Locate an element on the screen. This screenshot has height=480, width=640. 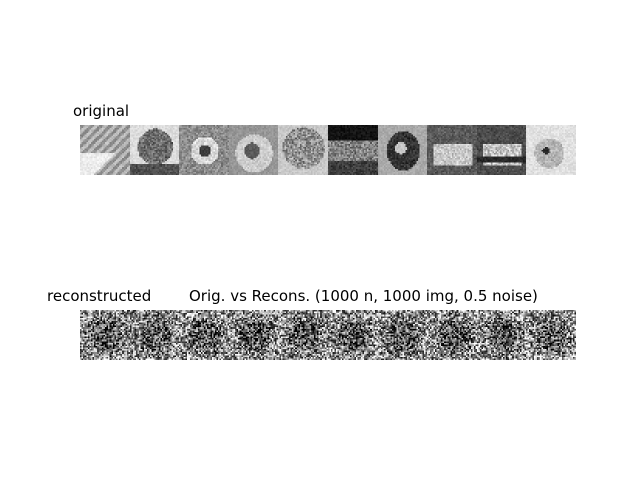
reconstructed-image-strip is located at coordinates (328, 335).